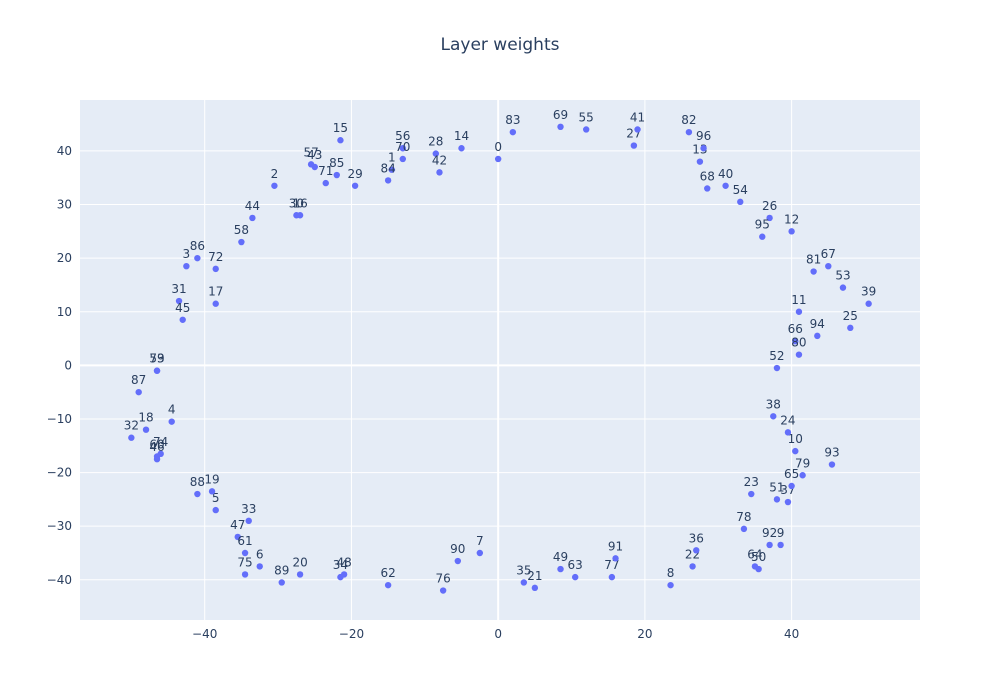  What do you see at coordinates (813, 260) in the screenshot?
I see `data-label: 81` at bounding box center [813, 260].